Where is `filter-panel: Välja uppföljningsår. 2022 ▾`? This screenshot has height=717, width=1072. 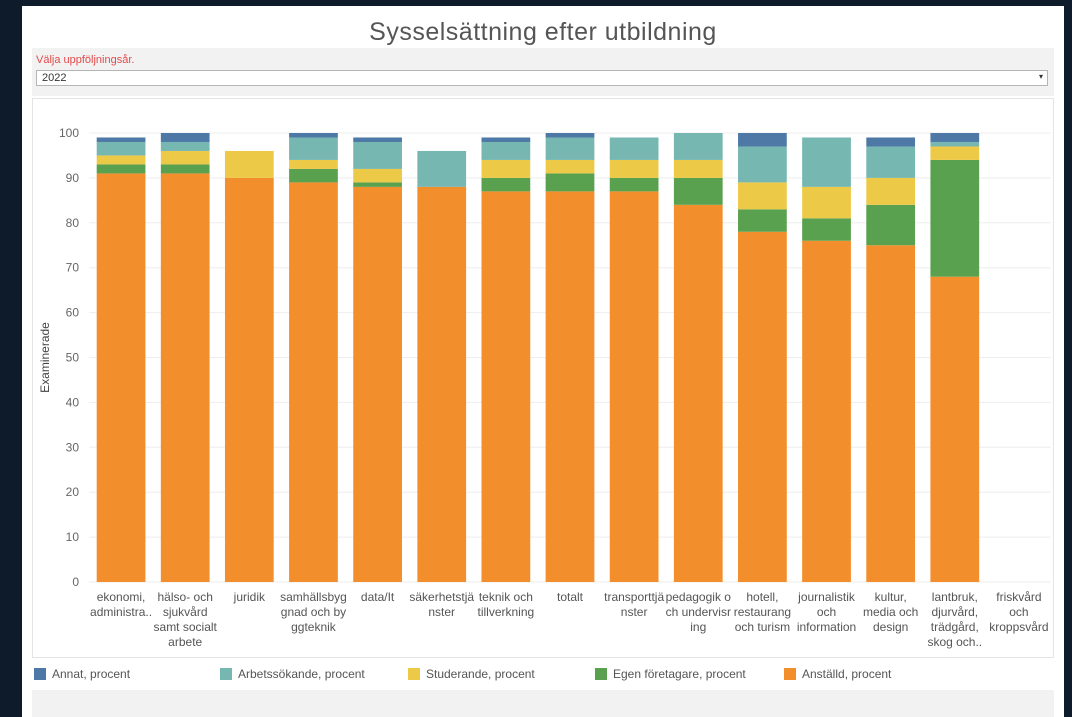 filter-panel: Välja uppföljningsår. 2022 ▾ is located at coordinates (543, 72).